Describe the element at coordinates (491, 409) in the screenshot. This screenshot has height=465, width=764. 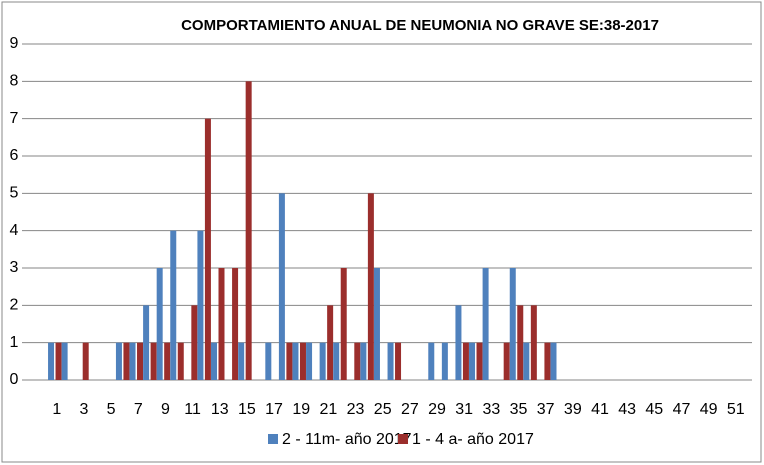
I see `x-tick-label: 33` at that location.